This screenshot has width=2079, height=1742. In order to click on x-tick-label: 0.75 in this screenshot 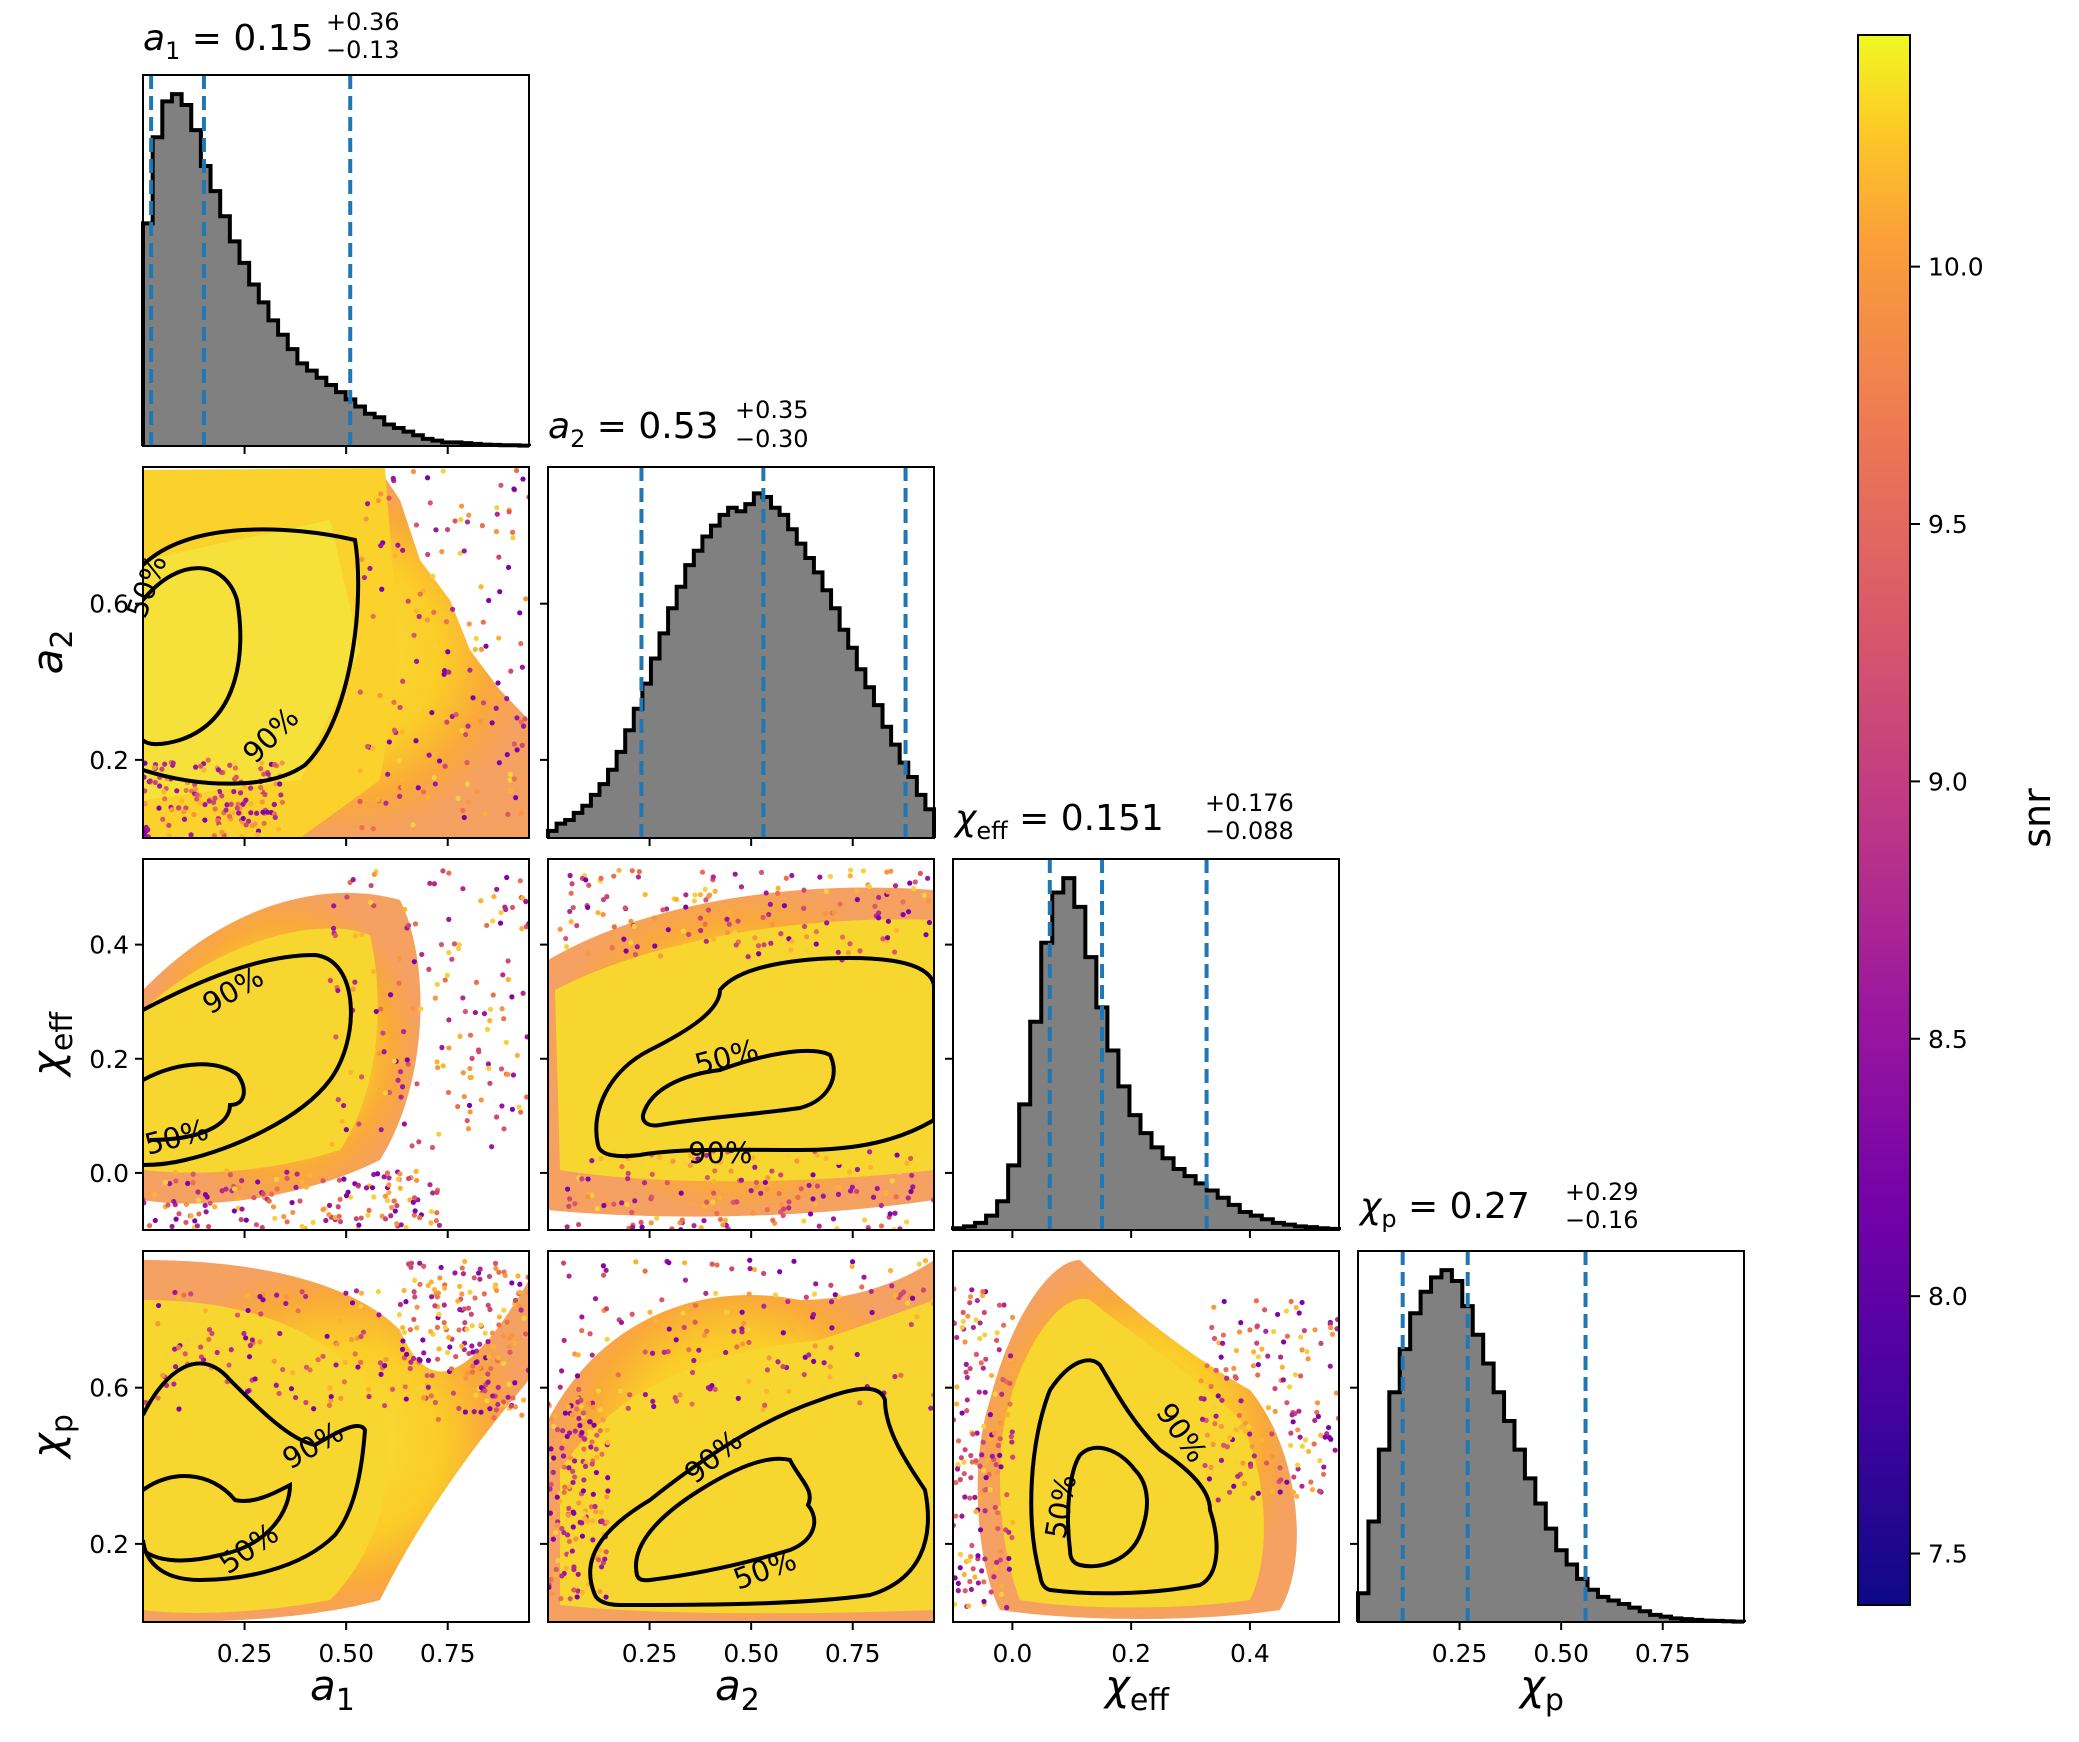, I will do `click(448, 1653)`.